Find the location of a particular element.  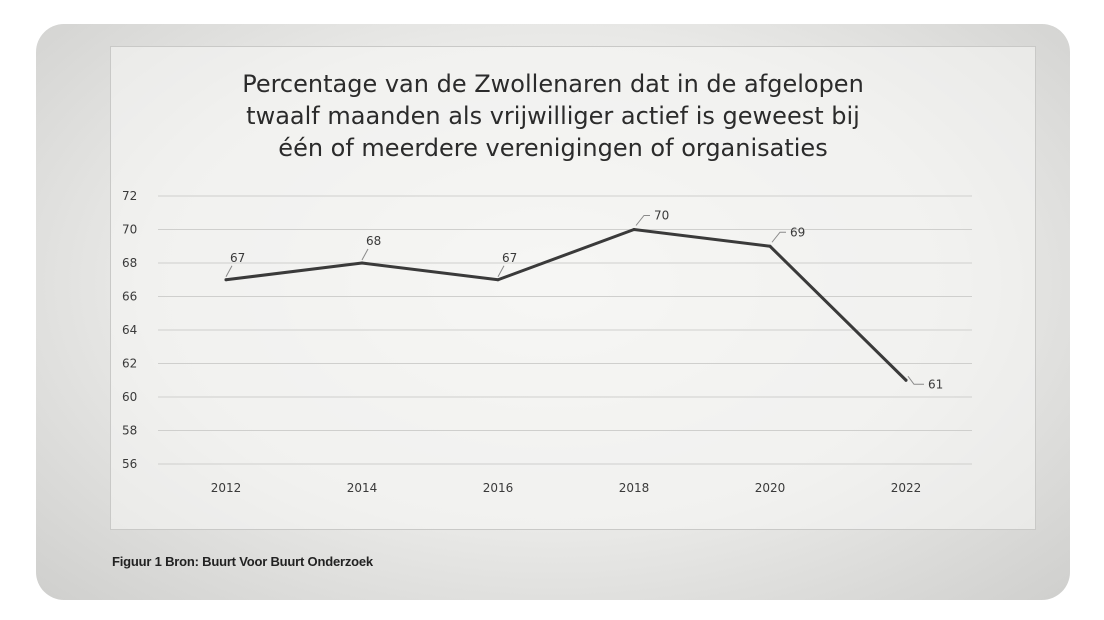

x-tick-label: 2016 is located at coordinates (498, 488).